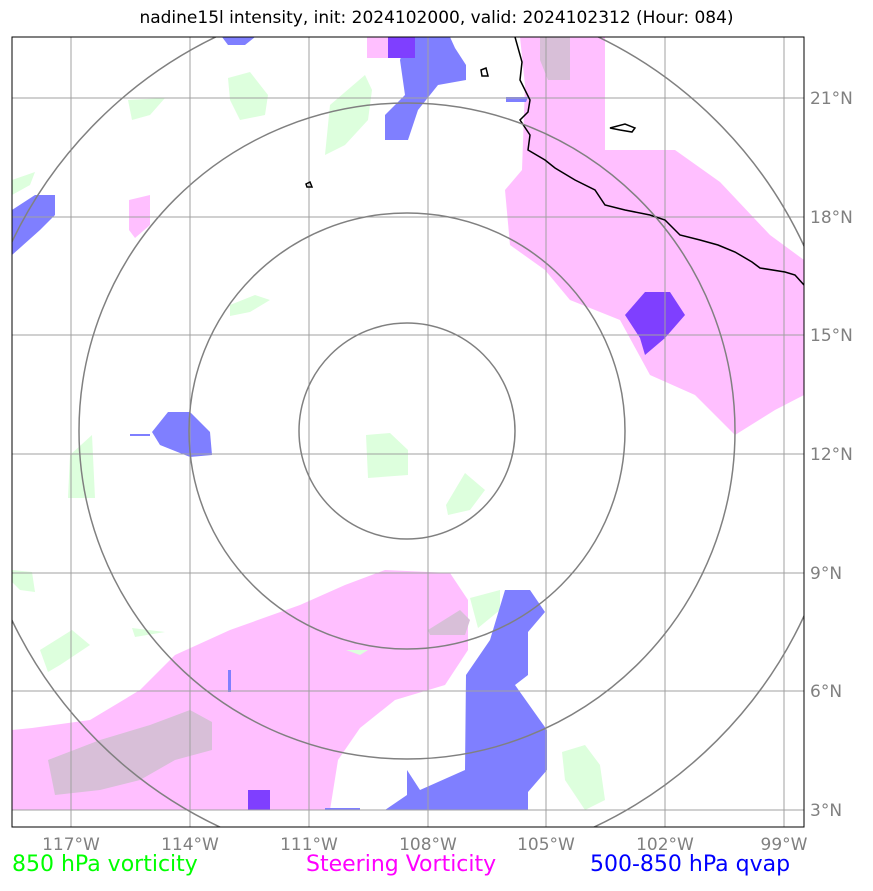  Describe the element at coordinates (546, 845) in the screenshot. I see `lon-tick-label: 105°W` at that location.